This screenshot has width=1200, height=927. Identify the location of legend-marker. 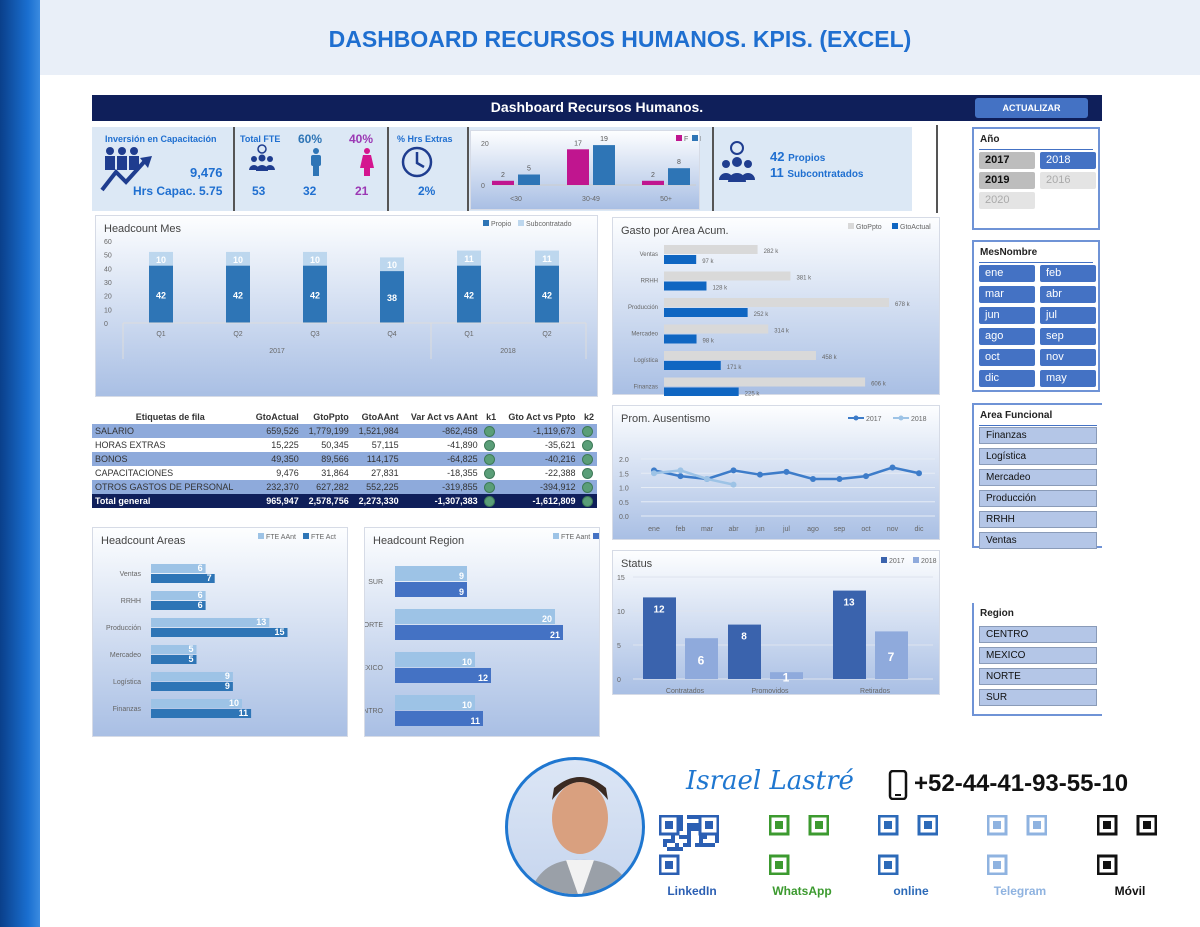
(901, 418).